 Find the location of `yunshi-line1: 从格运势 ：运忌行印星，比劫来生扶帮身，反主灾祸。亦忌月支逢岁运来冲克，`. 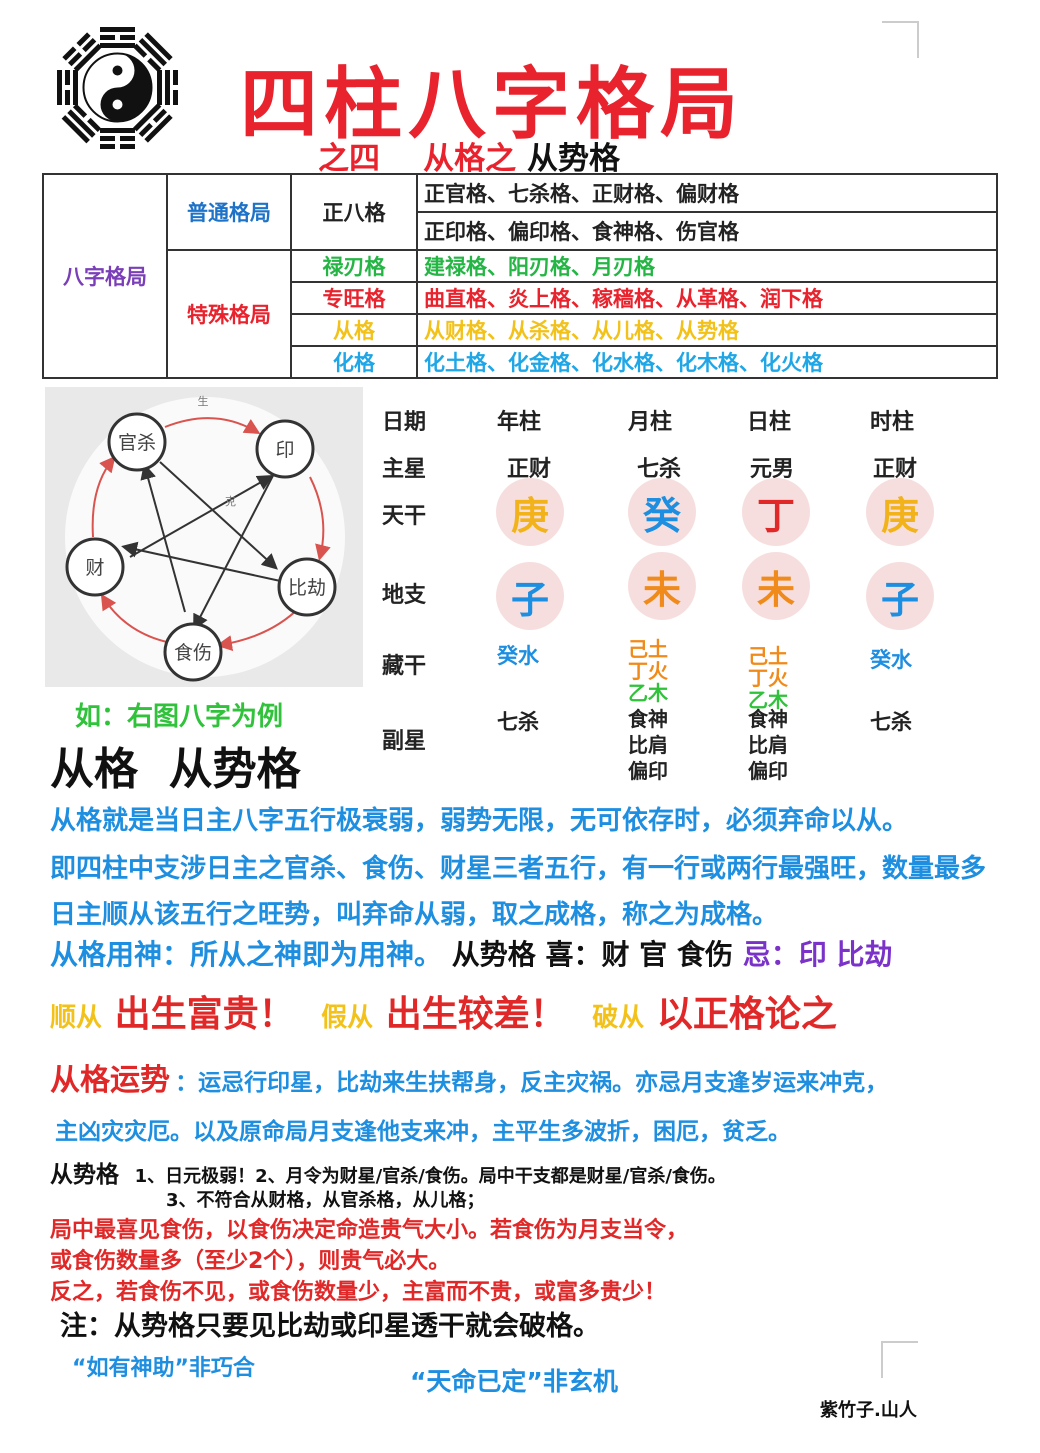

yunshi-line1: 从格运势 ：运忌行印星，比劫来生扶帮身，反主灾祸。亦忌月支逢岁运来冲克， is located at coordinates (469, 1077).